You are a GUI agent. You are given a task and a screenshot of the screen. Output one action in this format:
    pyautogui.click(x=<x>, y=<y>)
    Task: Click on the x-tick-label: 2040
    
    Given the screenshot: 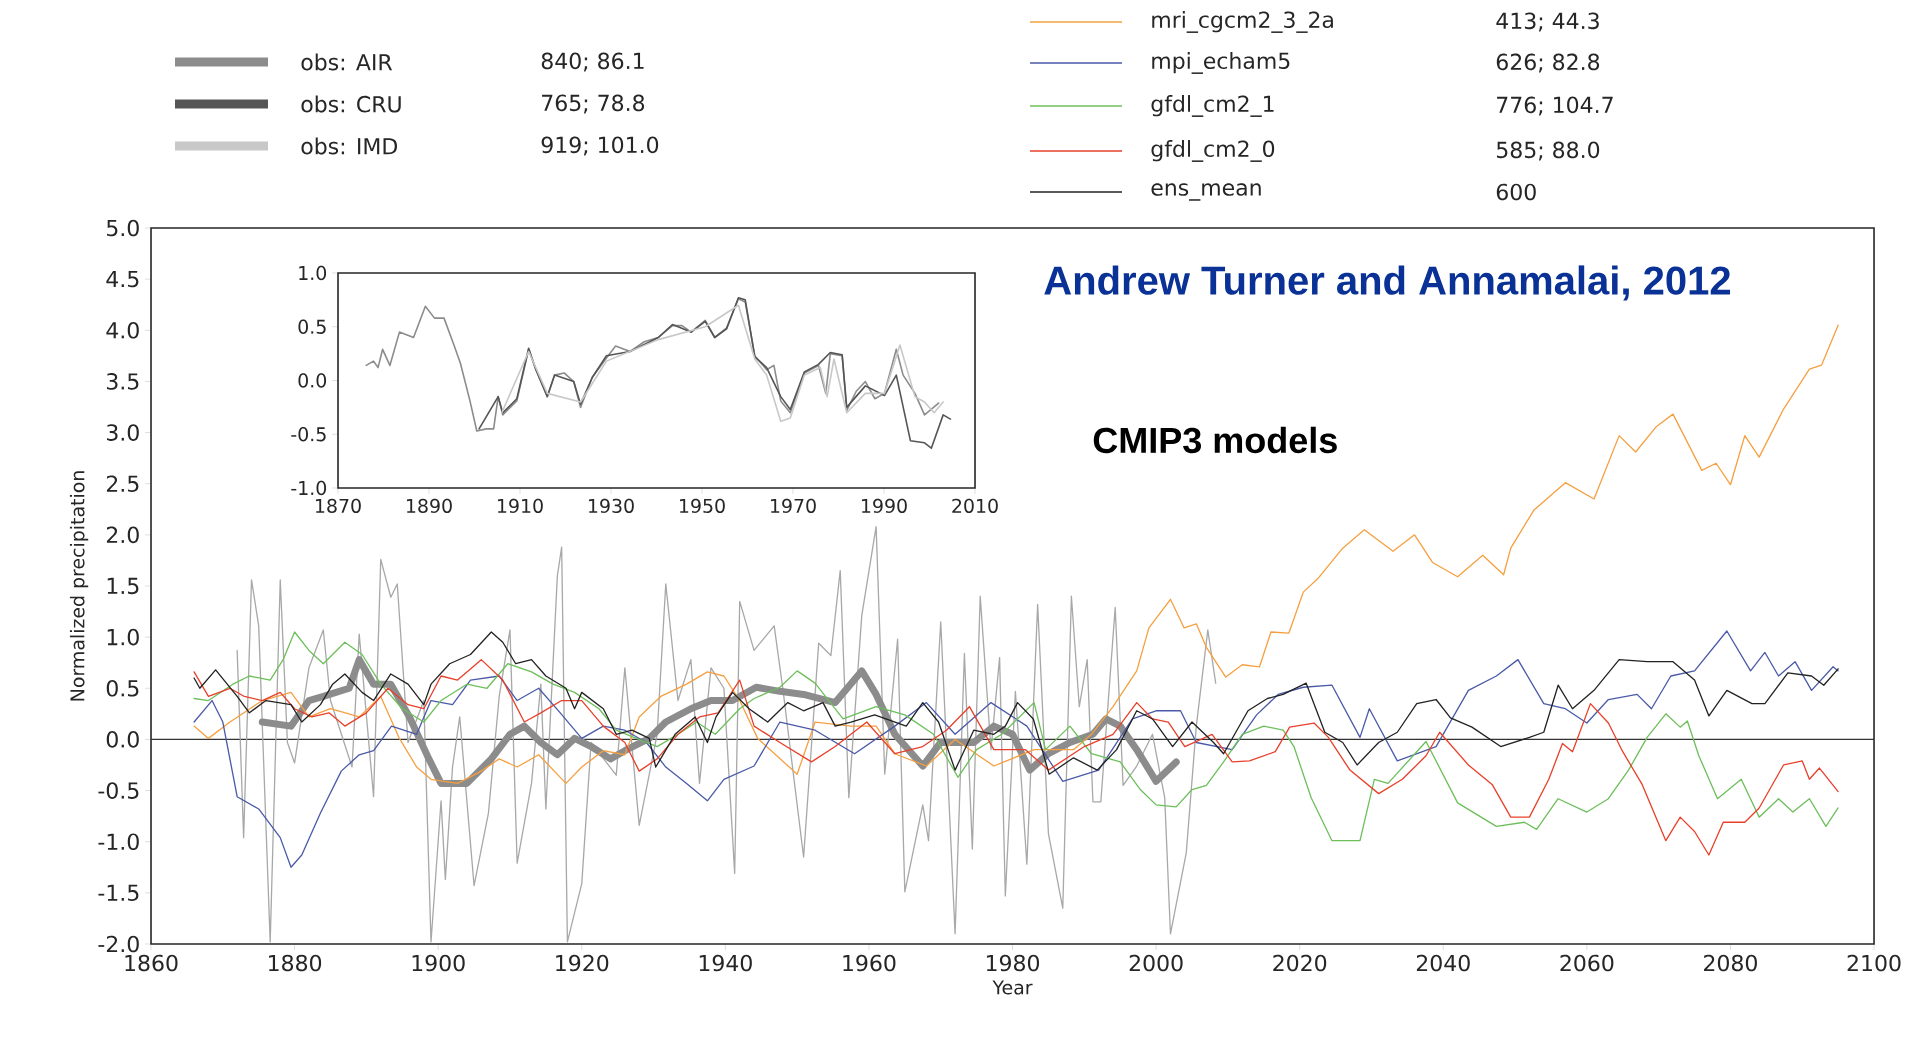 What is the action you would take?
    pyautogui.click(x=1443, y=963)
    